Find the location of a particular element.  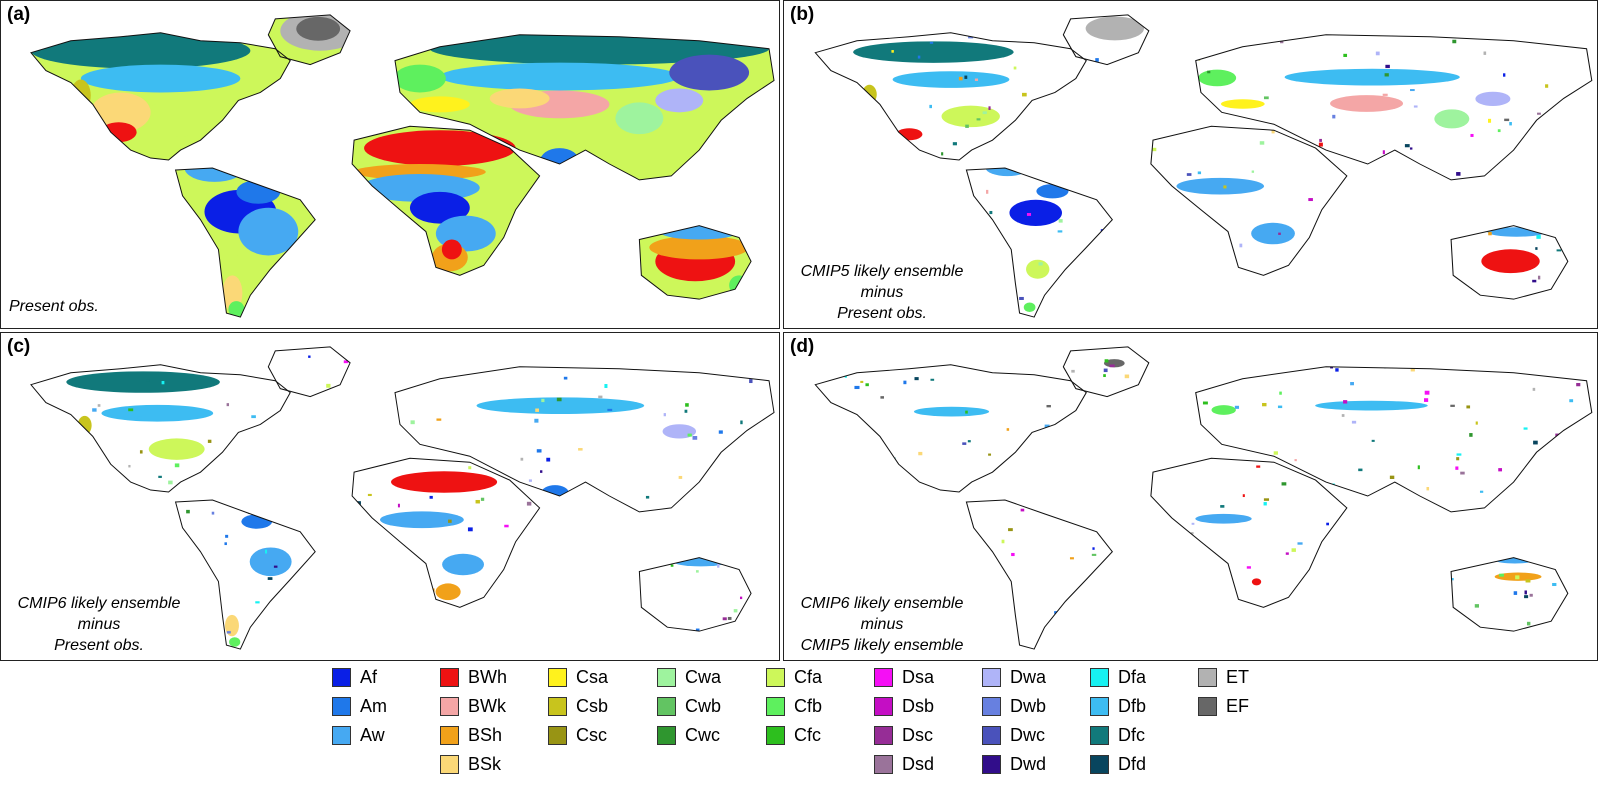

panel-caption: CMIP5 likely ensemble minus Present obs. is located at coordinates (882, 292).